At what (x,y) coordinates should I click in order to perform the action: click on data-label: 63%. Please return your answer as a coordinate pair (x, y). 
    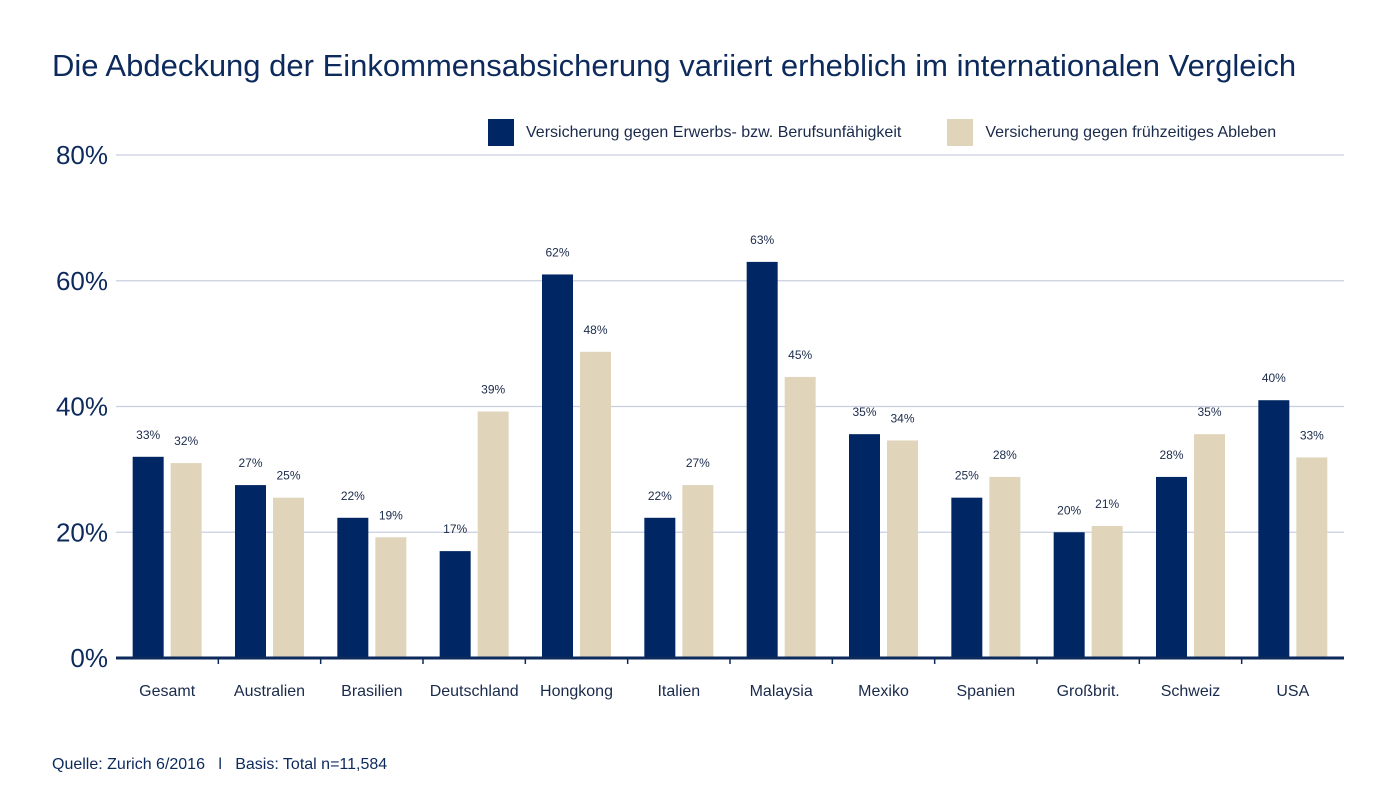
    Looking at the image, I should click on (762, 240).